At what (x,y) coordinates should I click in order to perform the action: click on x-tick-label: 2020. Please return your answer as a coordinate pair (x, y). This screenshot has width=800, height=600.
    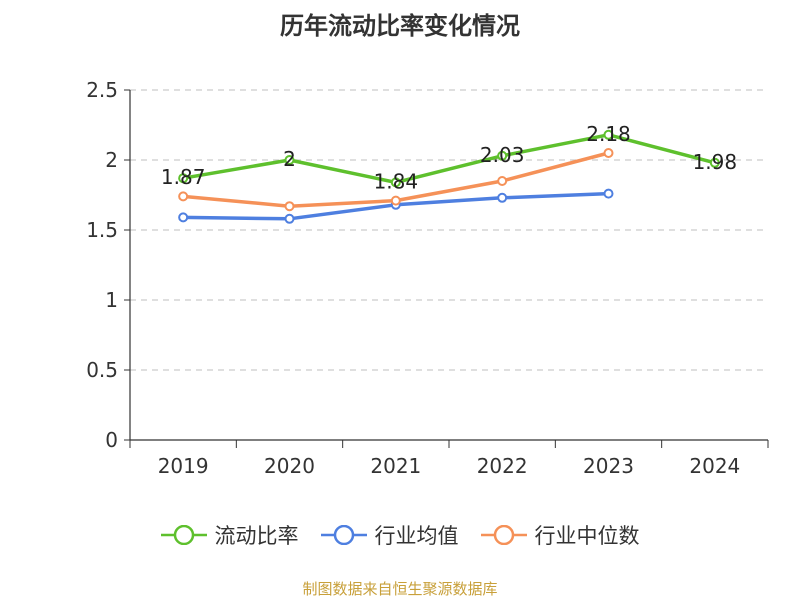
    Looking at the image, I should click on (289, 466).